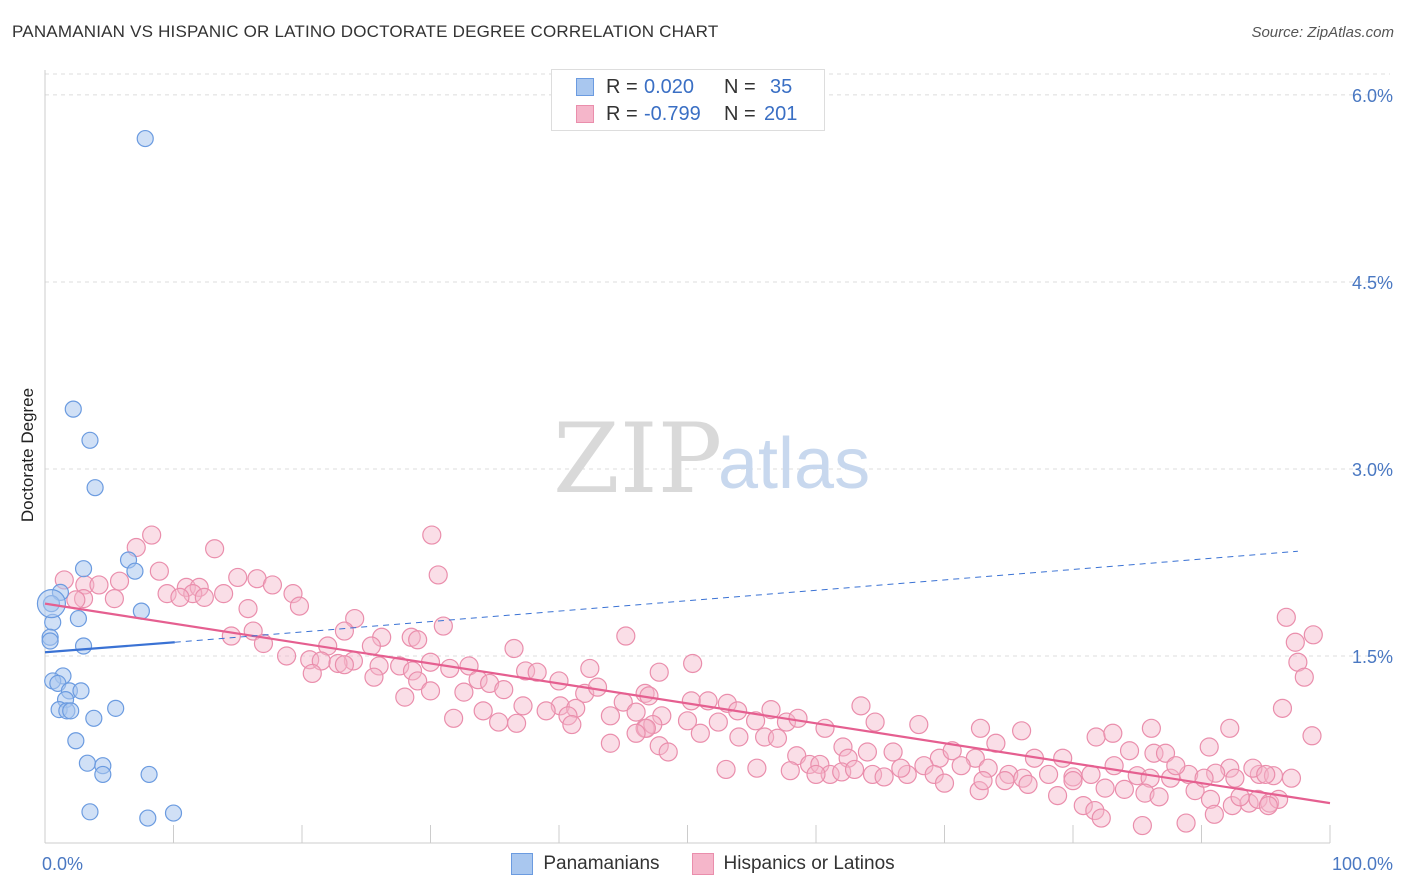 The image size is (1406, 892). What do you see at coordinates (781, 113) in the screenshot?
I see `legend-n-value: 201` at bounding box center [781, 113].